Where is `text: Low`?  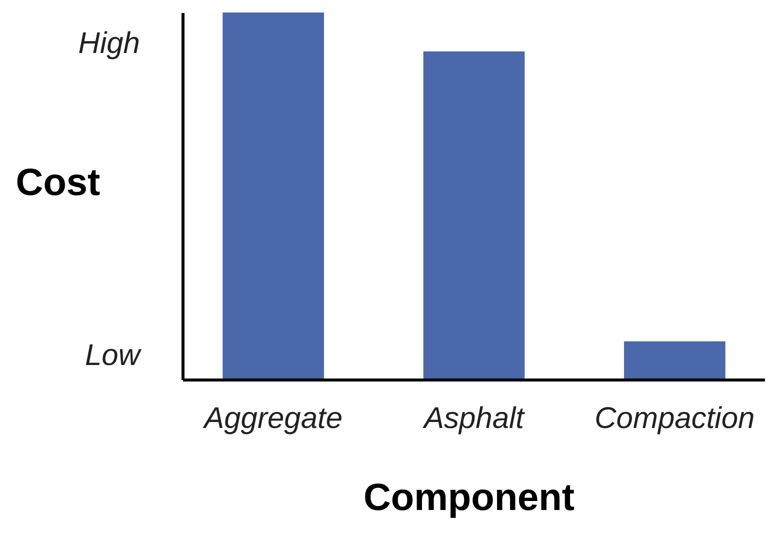 text: Low is located at coordinates (113, 355).